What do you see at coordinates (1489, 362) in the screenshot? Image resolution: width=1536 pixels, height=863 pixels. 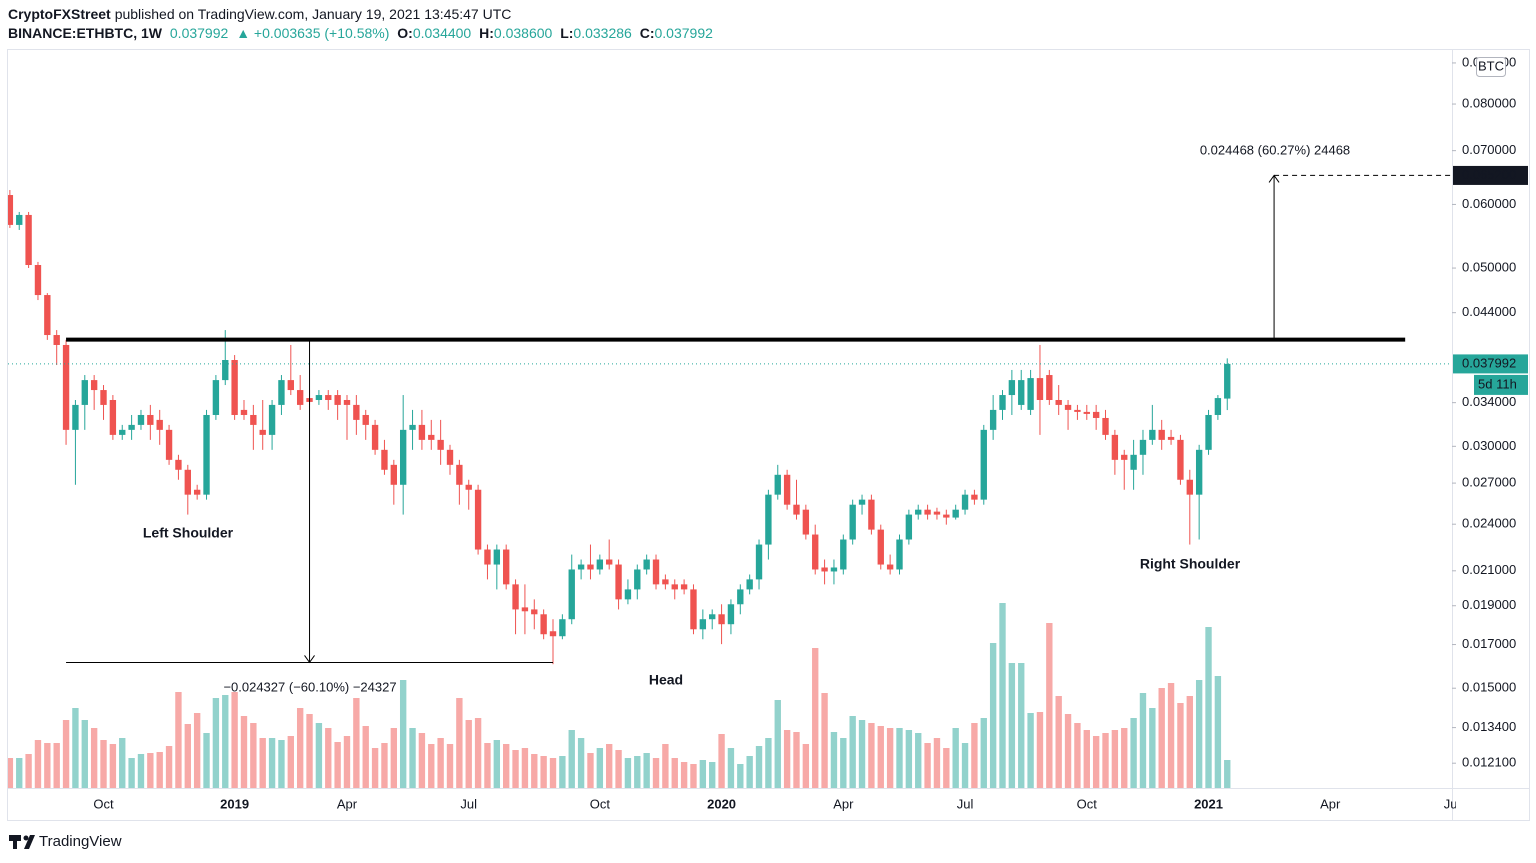 I see `last-price-text: 0.037992` at bounding box center [1489, 362].